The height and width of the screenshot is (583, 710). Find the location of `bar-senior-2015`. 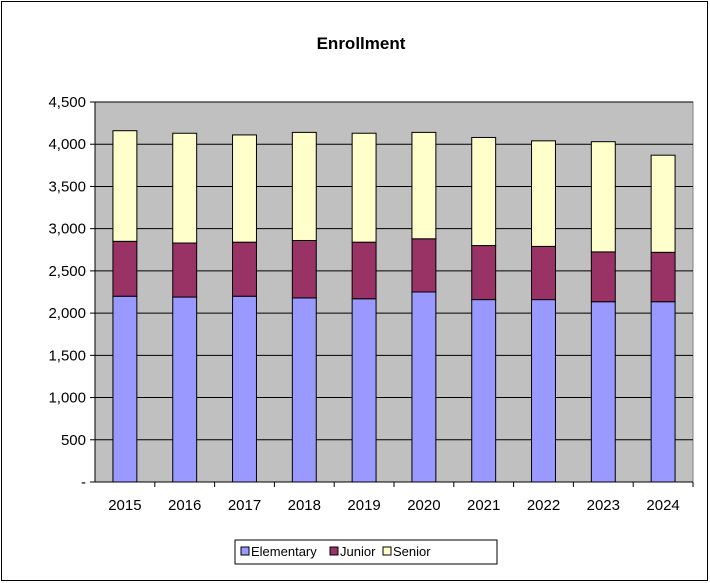

bar-senior-2015 is located at coordinates (125, 186).